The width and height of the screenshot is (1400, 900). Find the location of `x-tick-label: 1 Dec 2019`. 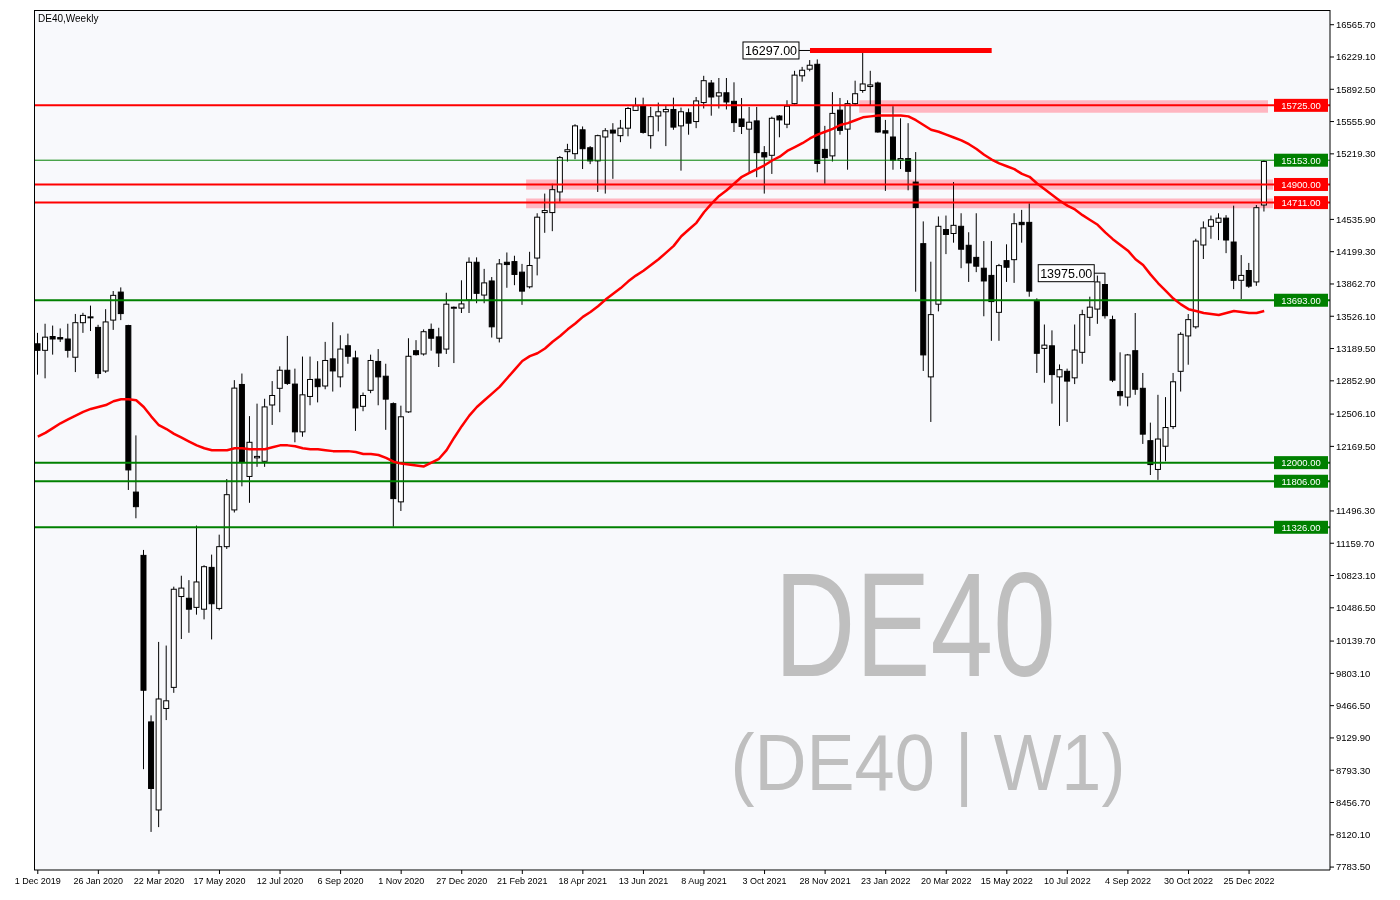

x-tick-label: 1 Dec 2019 is located at coordinates (37, 881).